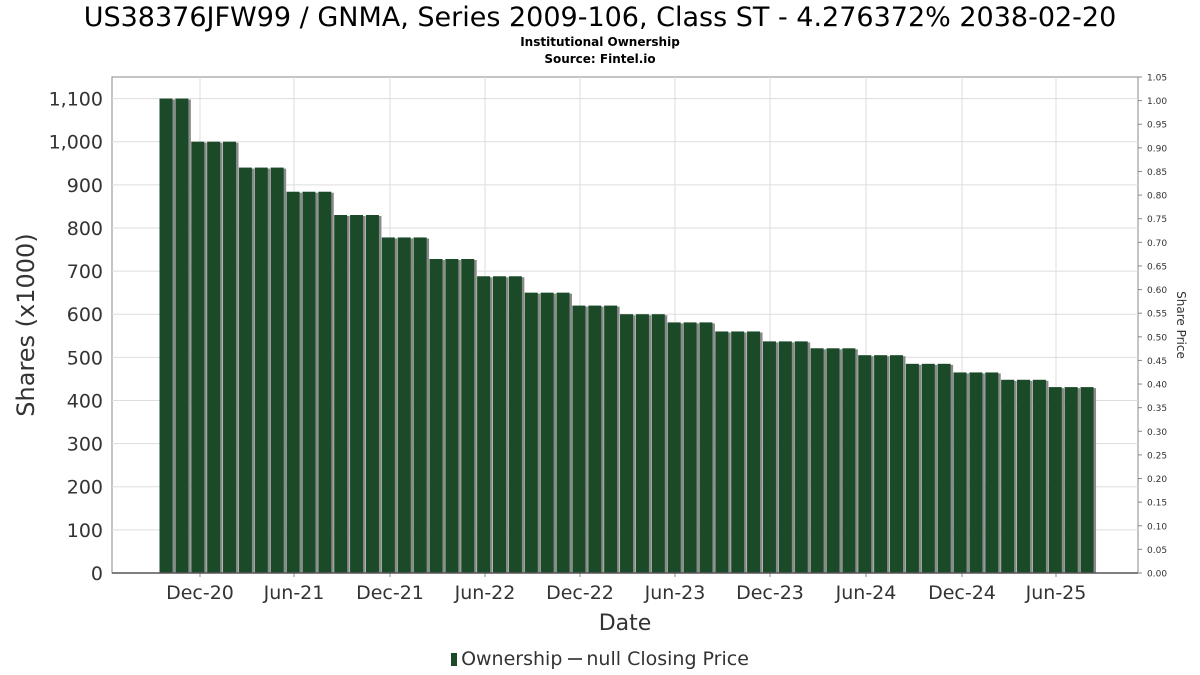  I want to click on x-tick-label: Jun-22, so click(485, 593).